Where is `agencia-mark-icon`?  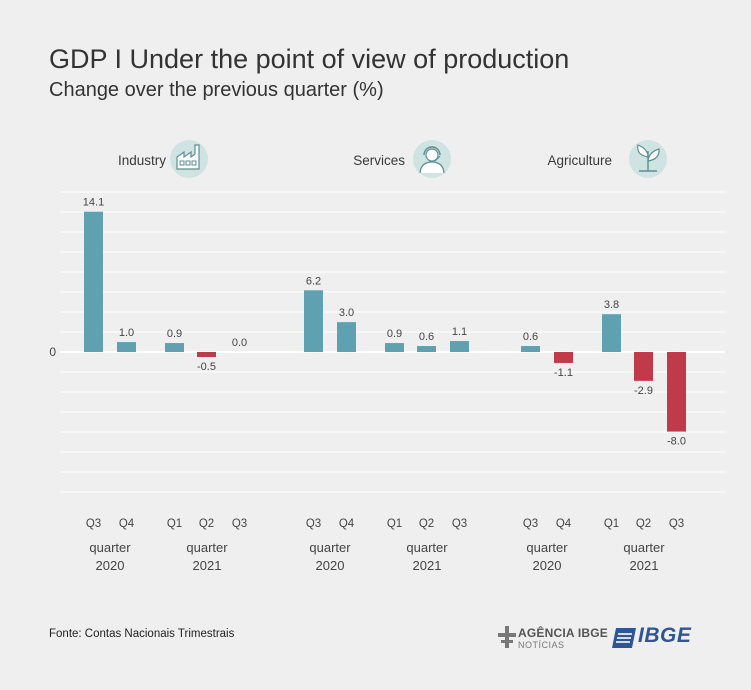
agencia-mark-icon is located at coordinates (507, 637).